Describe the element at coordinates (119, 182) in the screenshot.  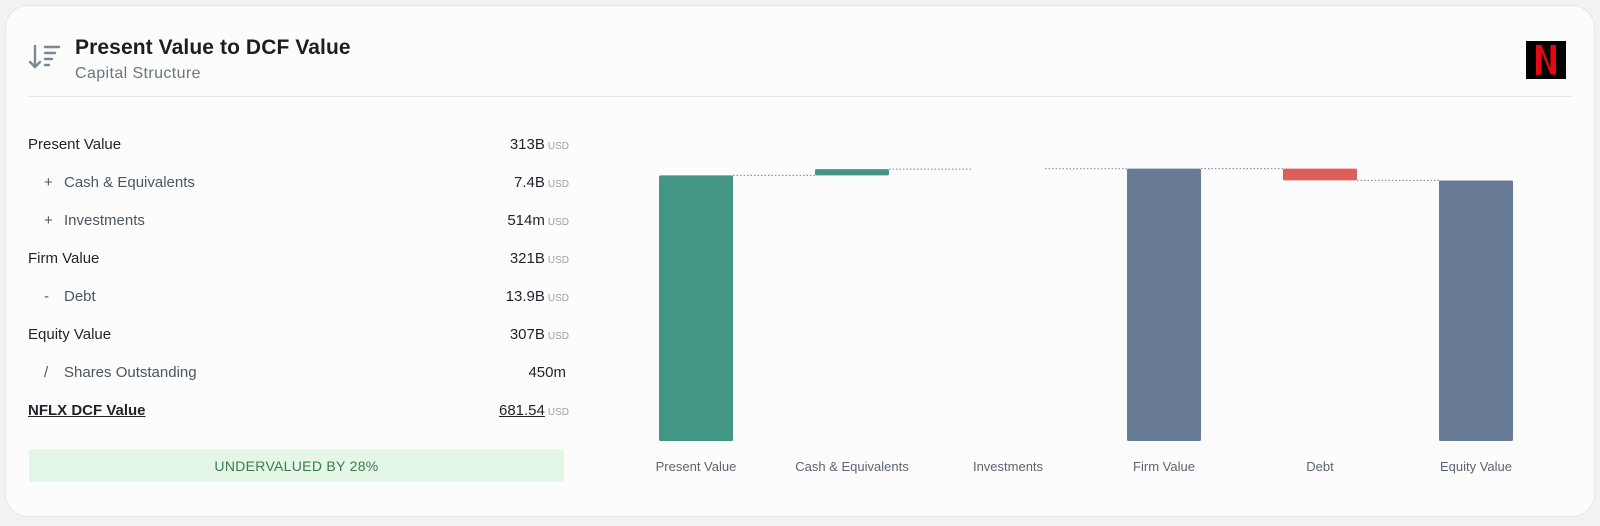
I see `row-label: + Cash & Equivalents` at that location.